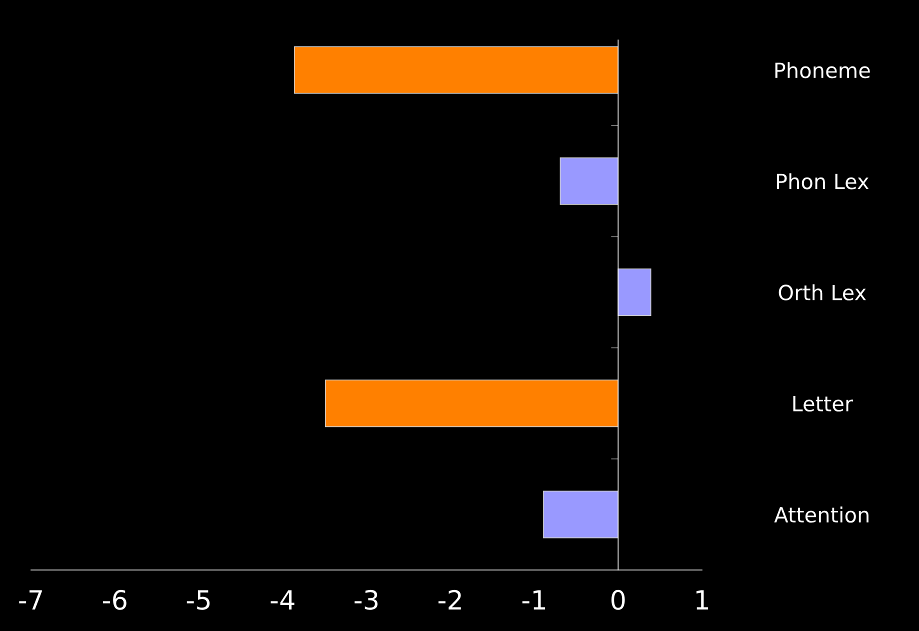  What do you see at coordinates (823, 181) in the screenshot?
I see `y-tick-label: Phon Lex` at bounding box center [823, 181].